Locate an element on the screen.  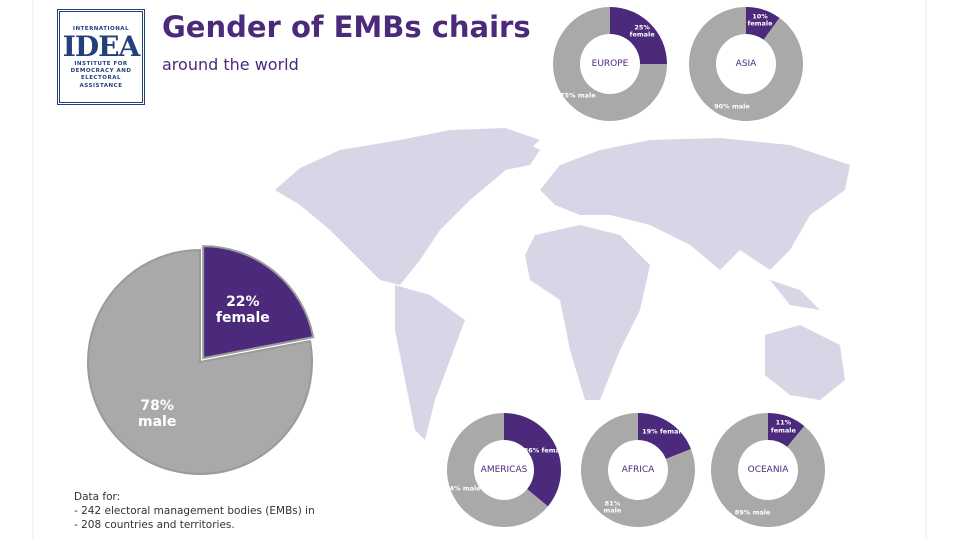
data-label: 90% male is located at coordinates (732, 106).